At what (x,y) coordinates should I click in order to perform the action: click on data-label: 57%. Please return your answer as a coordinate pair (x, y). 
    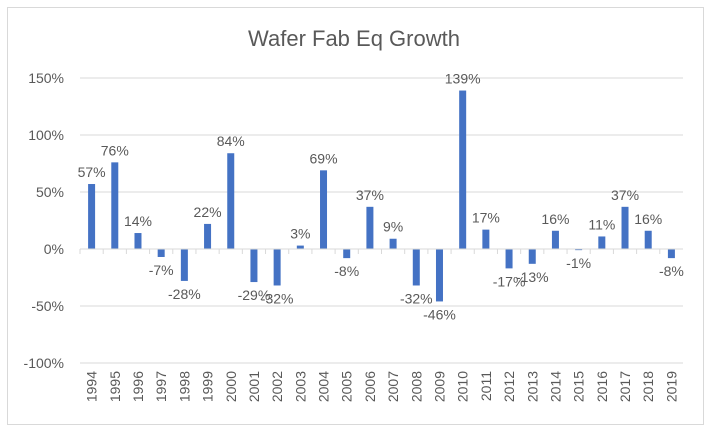
    Looking at the image, I should click on (92, 172).